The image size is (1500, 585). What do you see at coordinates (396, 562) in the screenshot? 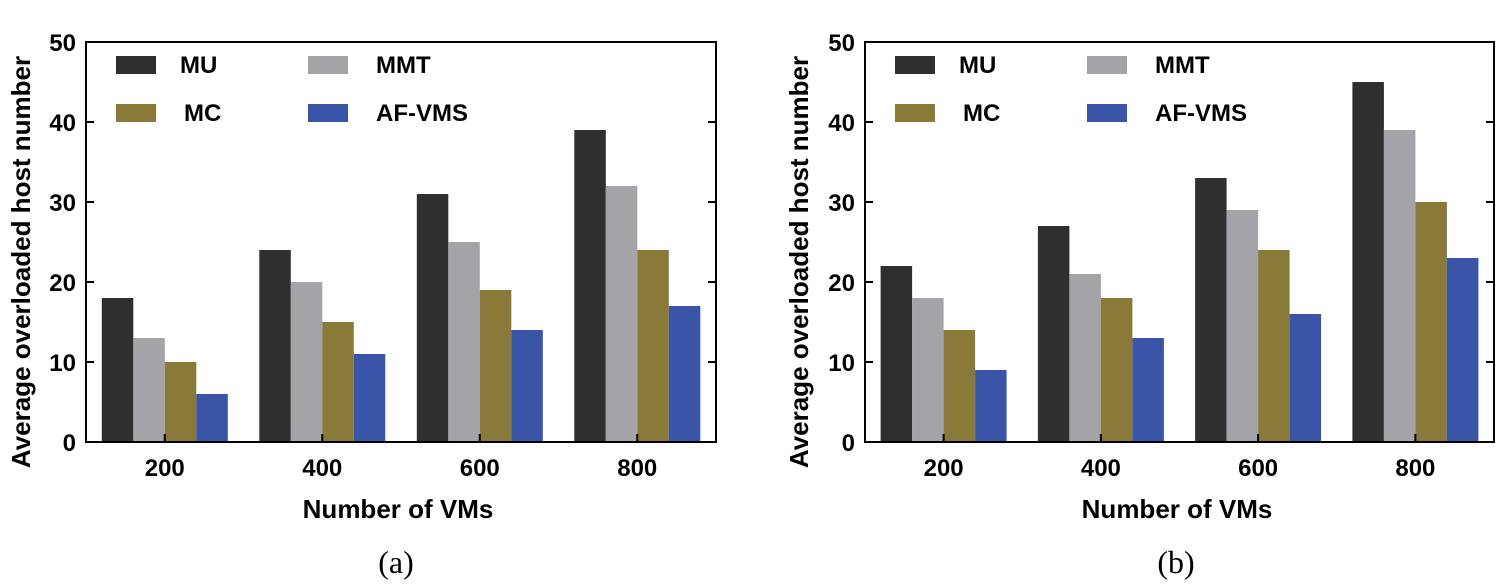
I see `caption: (a)` at bounding box center [396, 562].